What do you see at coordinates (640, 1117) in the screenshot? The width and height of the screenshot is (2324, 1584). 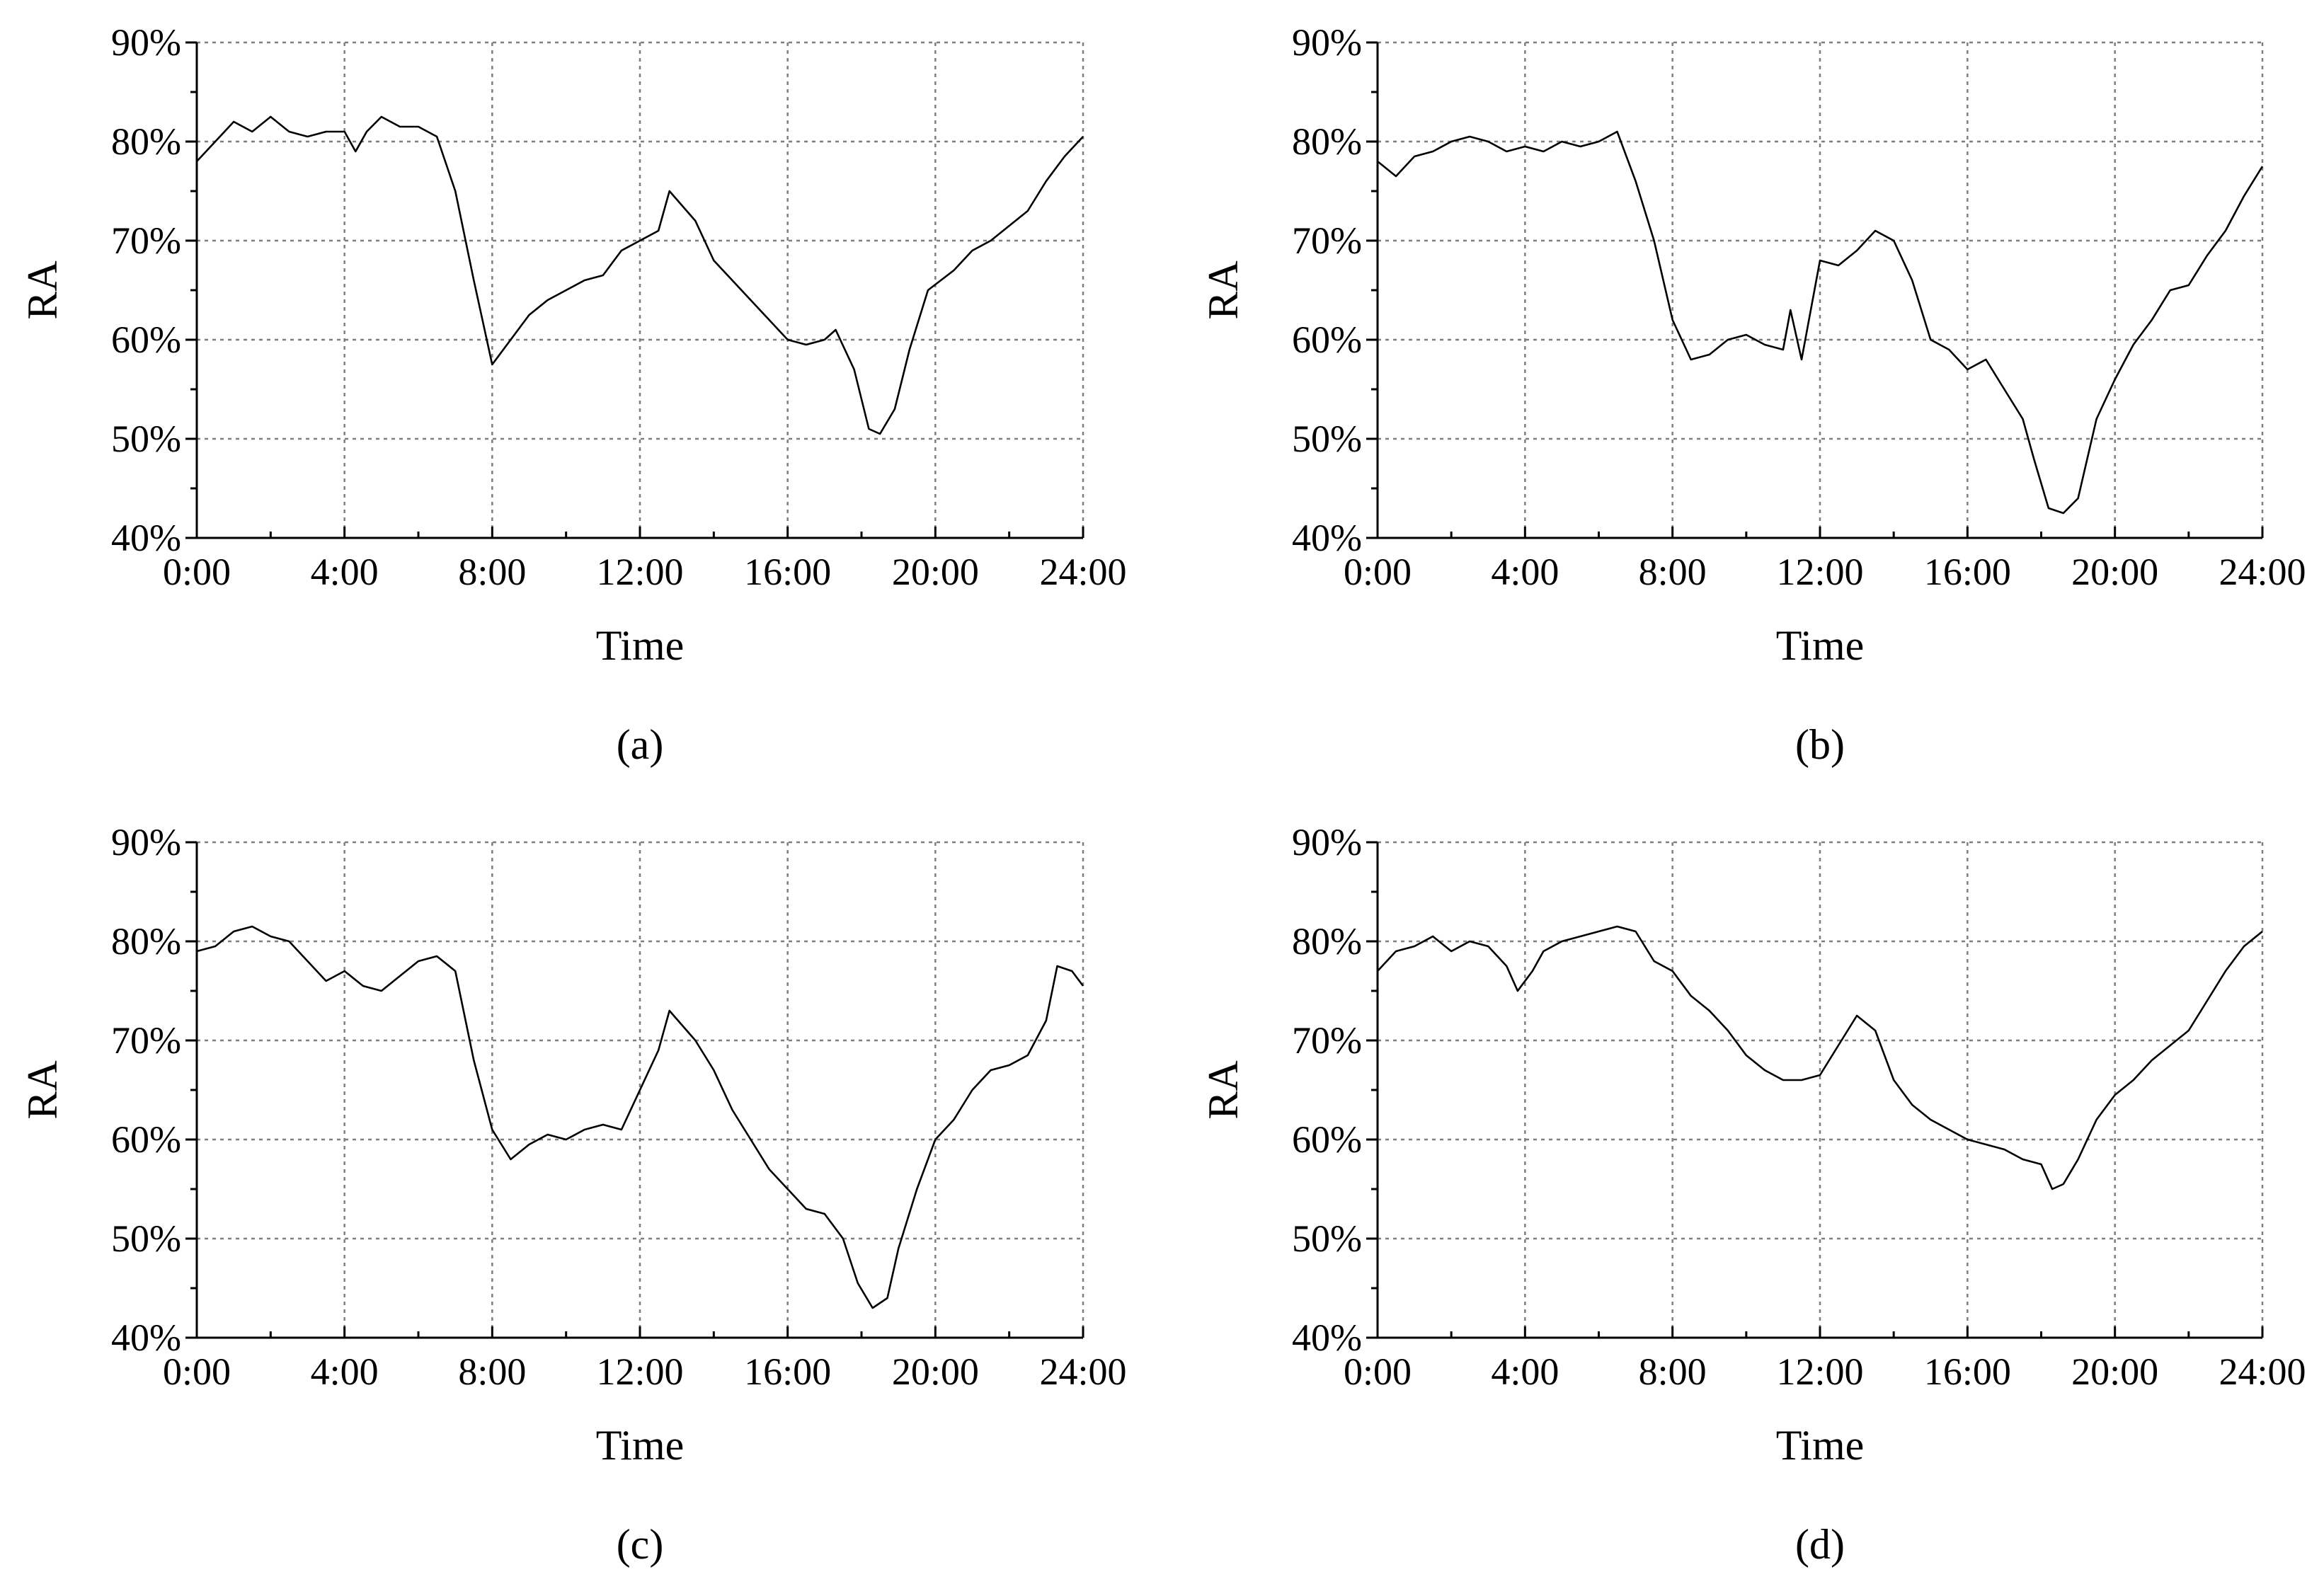 I see `series-line-c` at bounding box center [640, 1117].